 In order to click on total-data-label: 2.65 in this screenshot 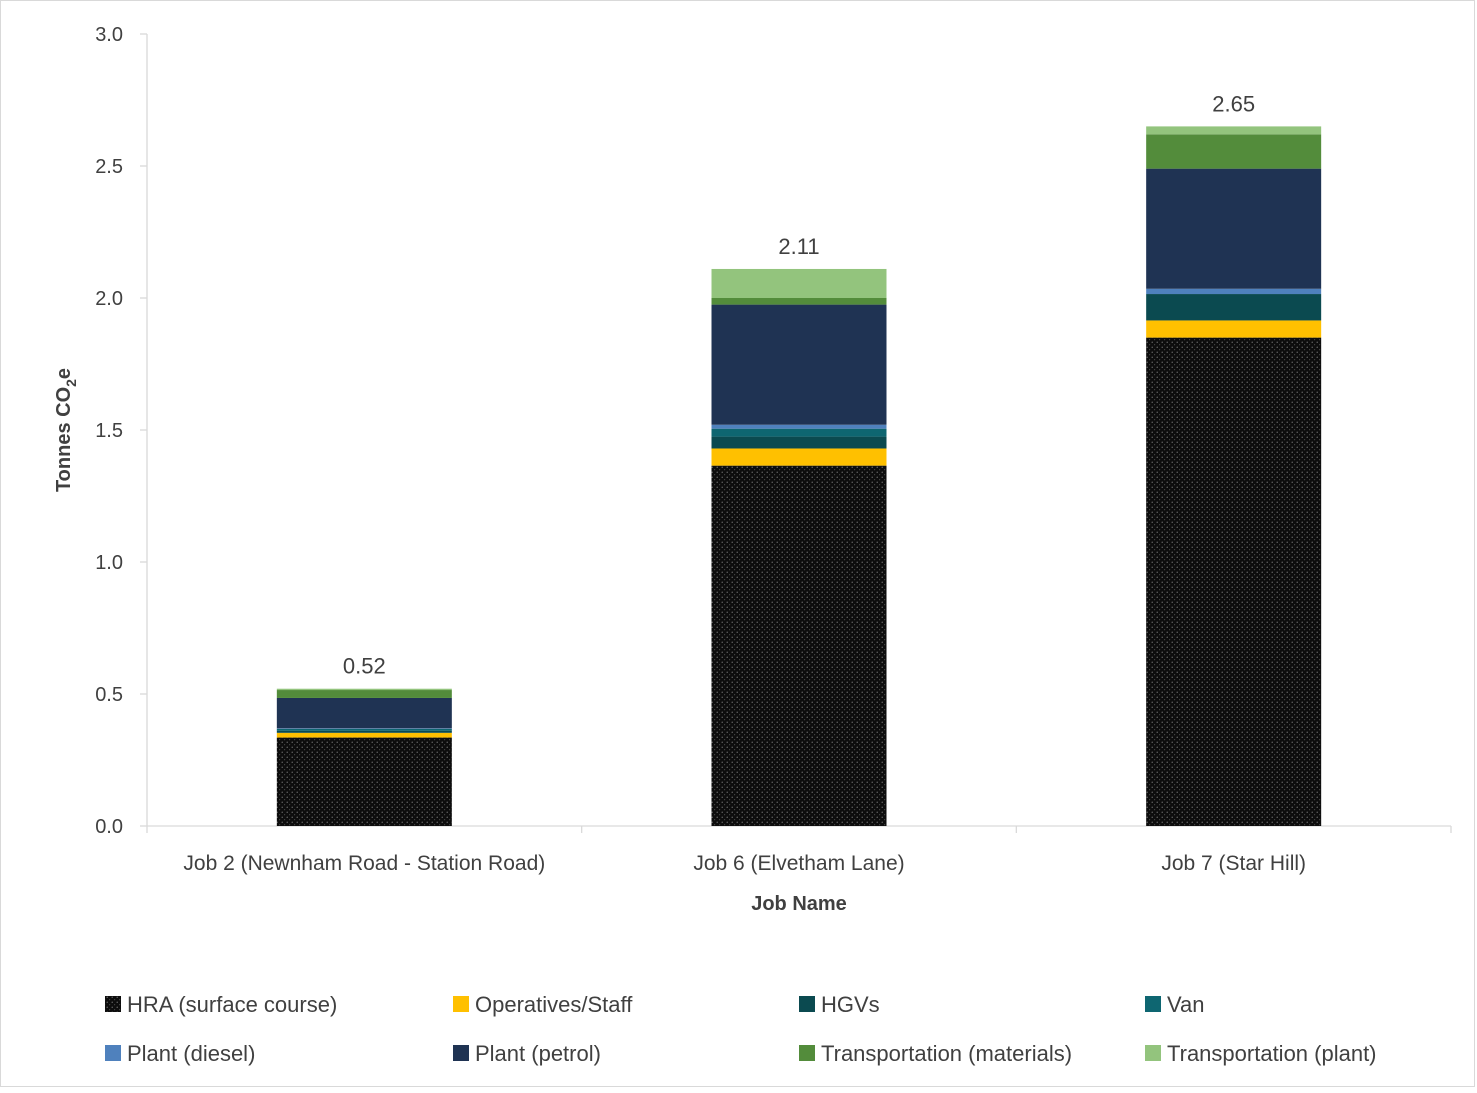, I will do `click(1233, 103)`.